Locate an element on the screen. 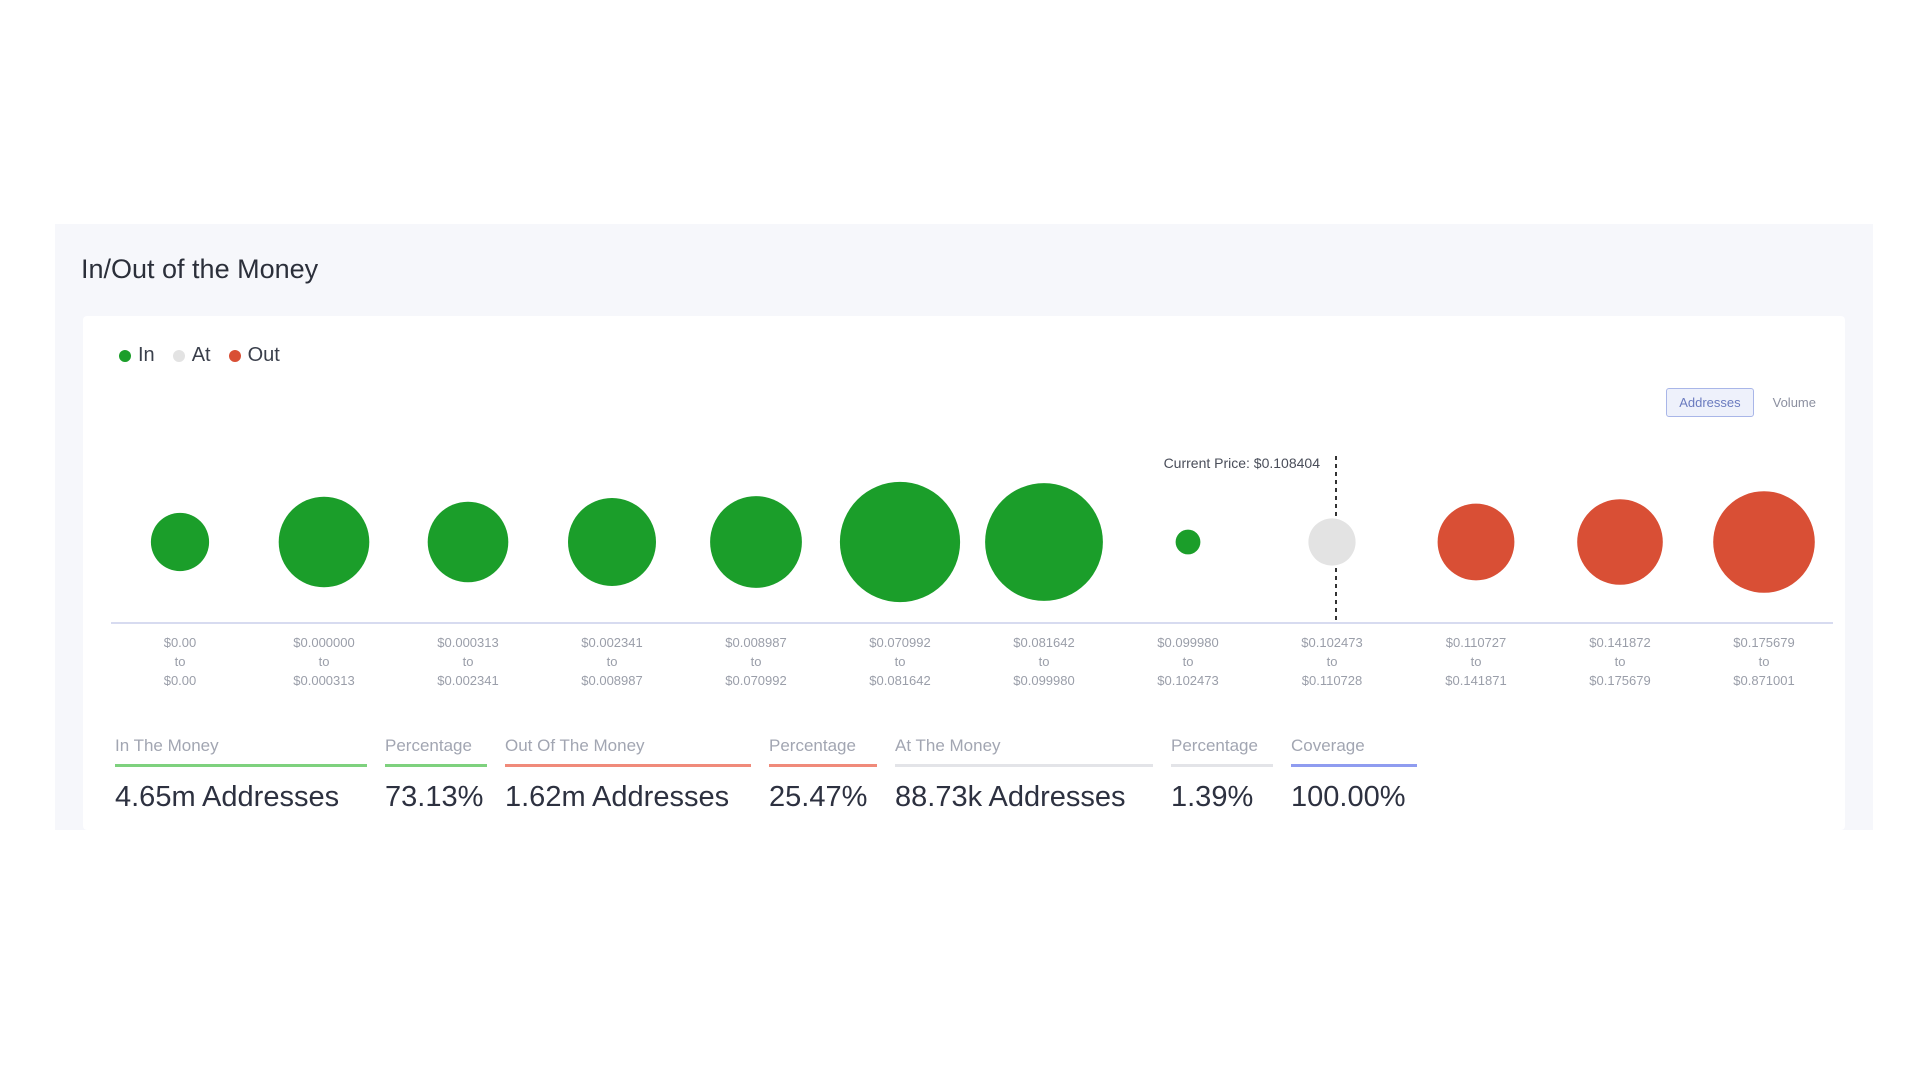 The width and height of the screenshot is (1920, 1080). stat-out-of-the-money: Out Of The Money 1.62m Addresses is located at coordinates (628, 775).